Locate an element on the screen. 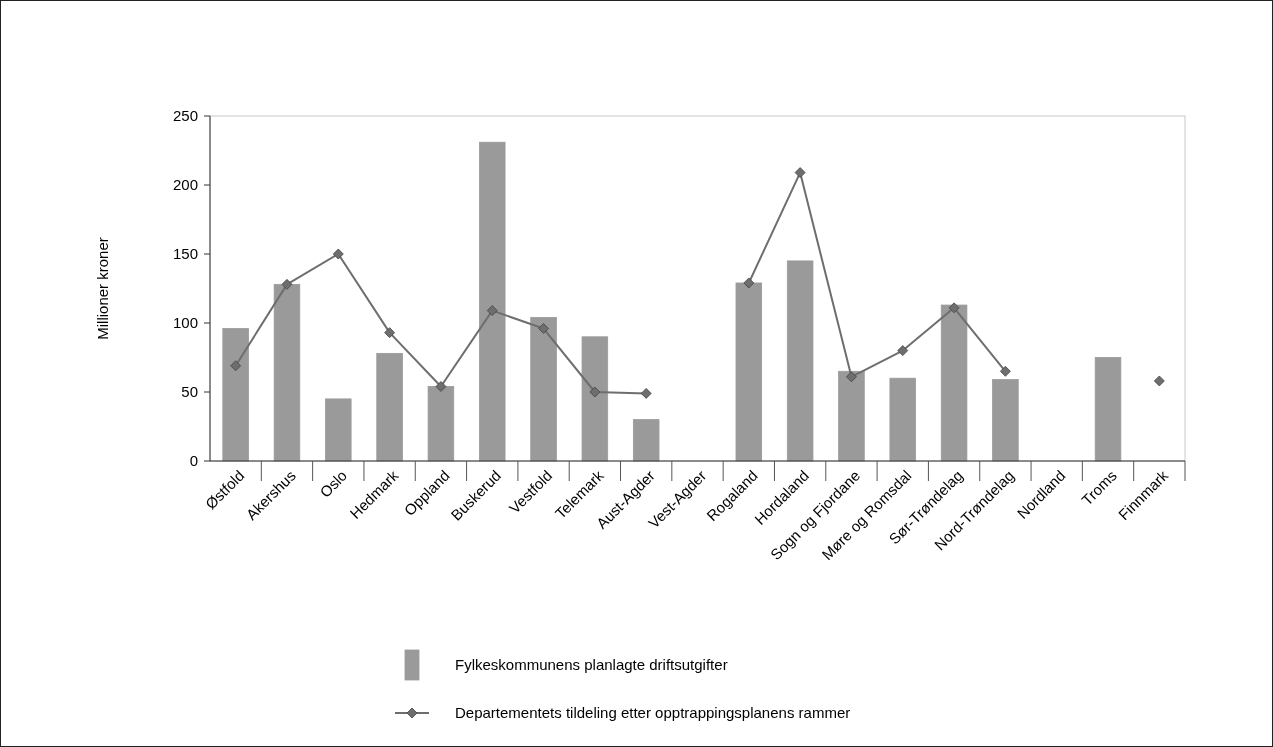 This screenshot has height=747, width=1273. x-tick-label: Oslo is located at coordinates (333, 483).